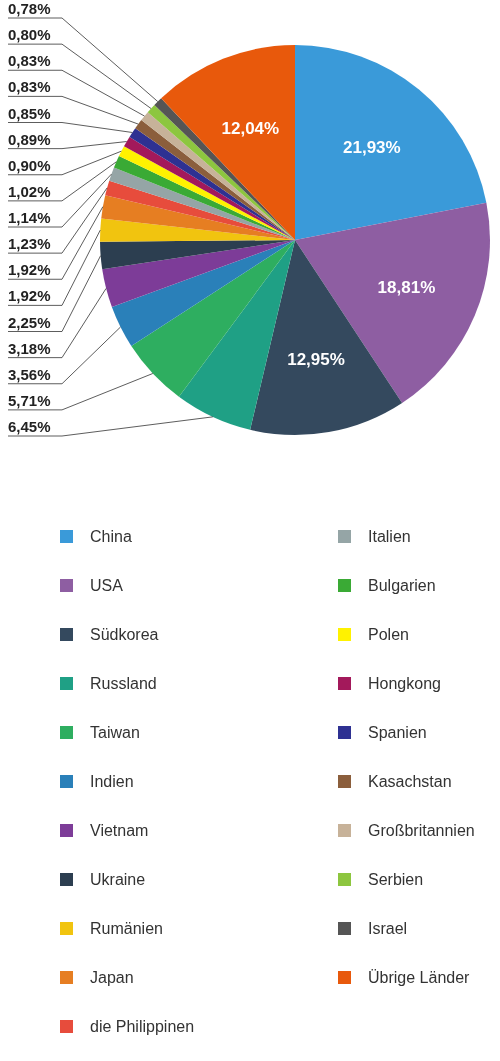 This screenshot has width=500, height=1061. Describe the element at coordinates (142, 1026) in the screenshot. I see `legend-label: die Philippinen` at that location.